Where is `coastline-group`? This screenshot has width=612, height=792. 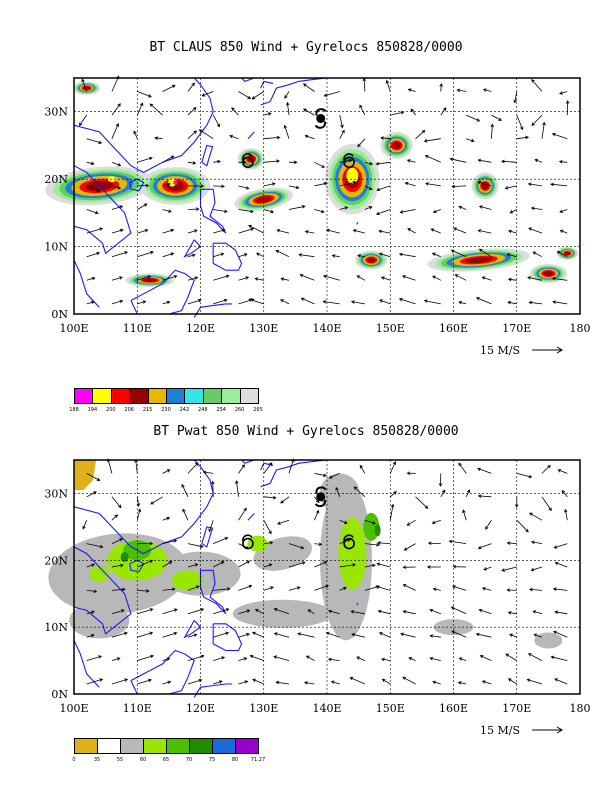
coastline-group is located at coordinates (216, 197).